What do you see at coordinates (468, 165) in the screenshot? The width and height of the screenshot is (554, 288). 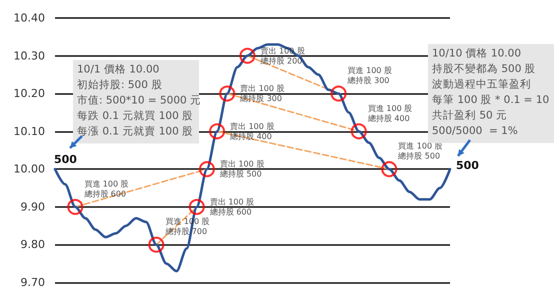 I see `text: 500` at bounding box center [468, 165].